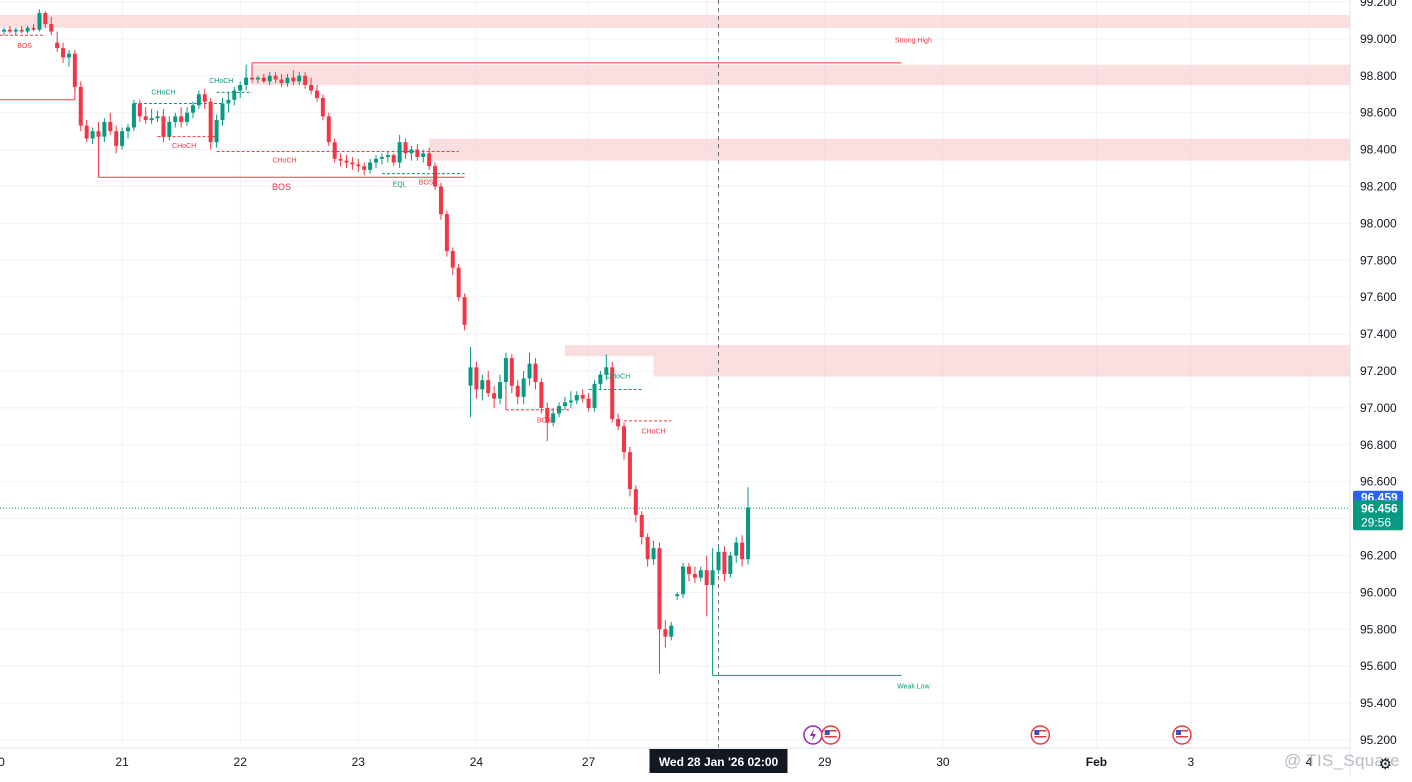  Describe the element at coordinates (1378, 592) in the screenshot. I see `price-tick-label: 96.000` at that location.